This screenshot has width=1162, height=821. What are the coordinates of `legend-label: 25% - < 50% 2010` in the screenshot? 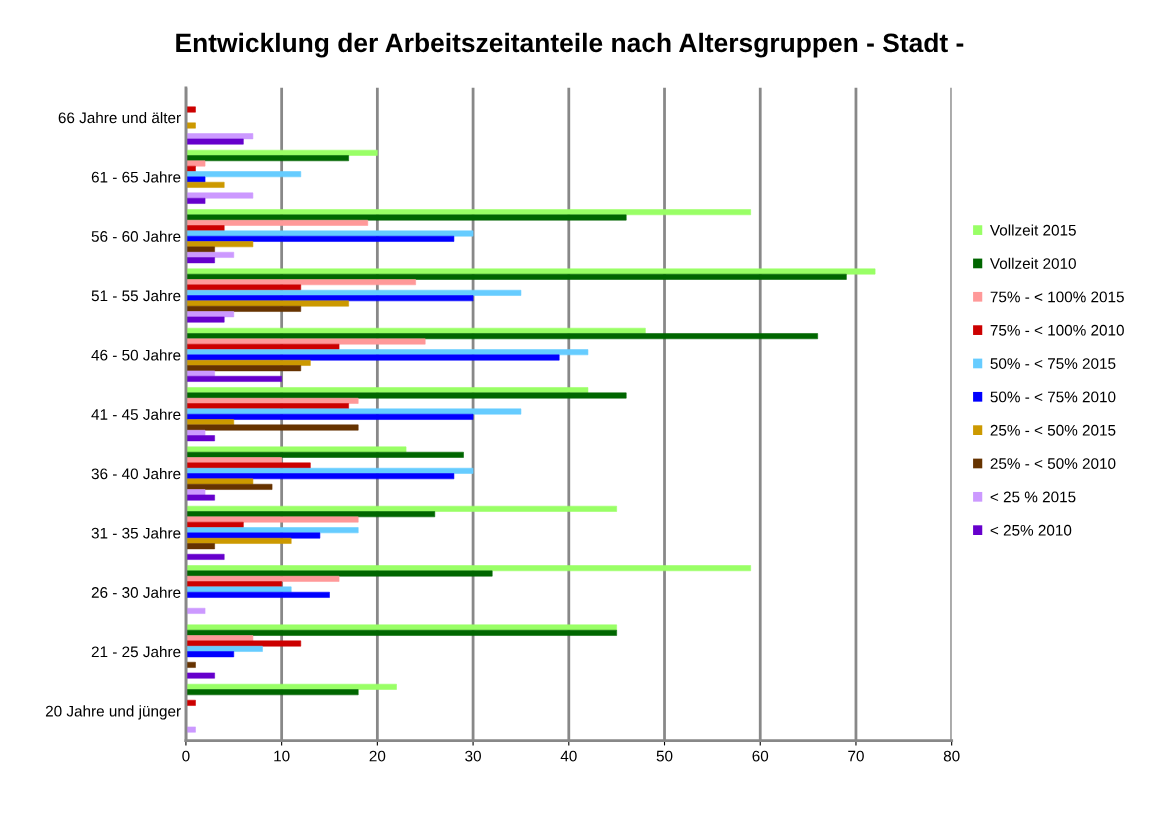 It's located at (1053, 464).